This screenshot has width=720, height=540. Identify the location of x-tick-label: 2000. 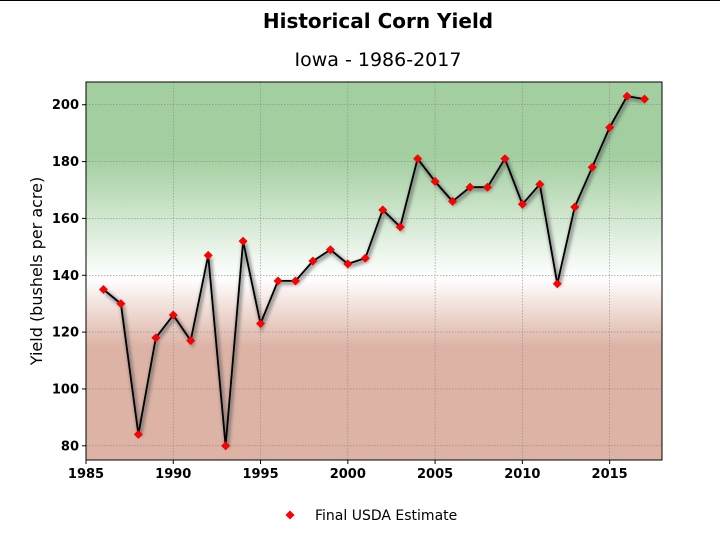
(348, 474).